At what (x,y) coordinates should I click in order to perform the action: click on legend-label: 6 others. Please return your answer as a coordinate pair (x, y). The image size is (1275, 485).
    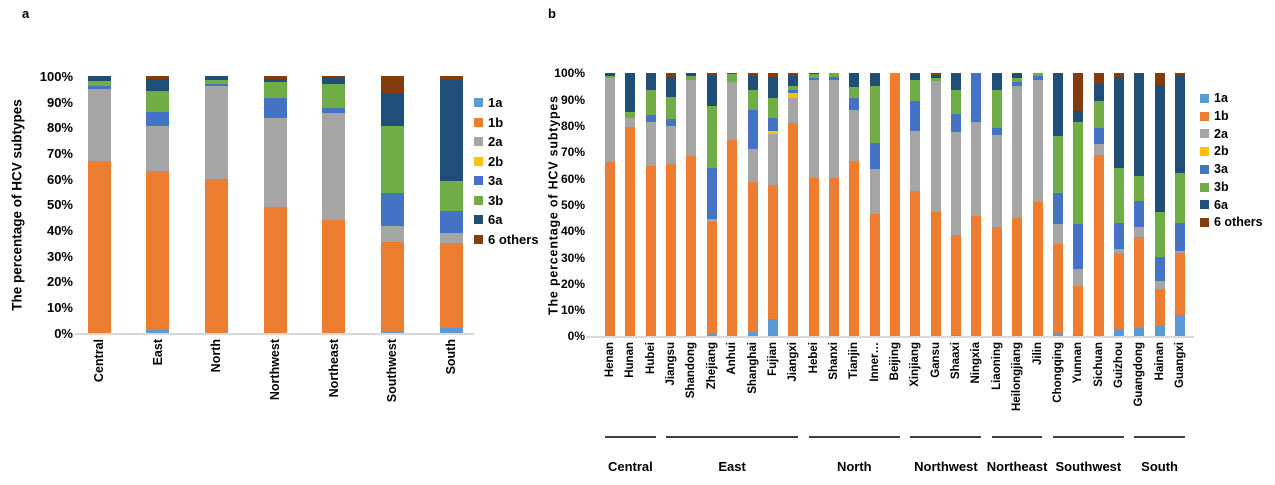
    Looking at the image, I should click on (1238, 222).